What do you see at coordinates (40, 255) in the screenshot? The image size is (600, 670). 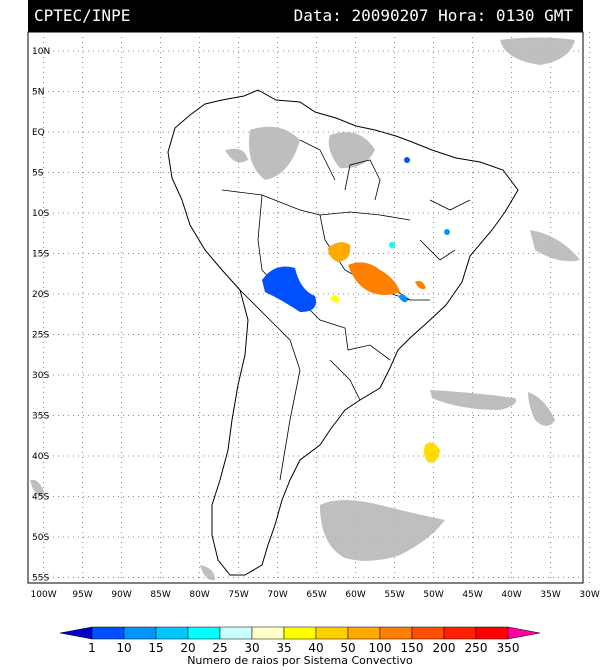 I see `lat-tick-label: 15S` at bounding box center [40, 255].